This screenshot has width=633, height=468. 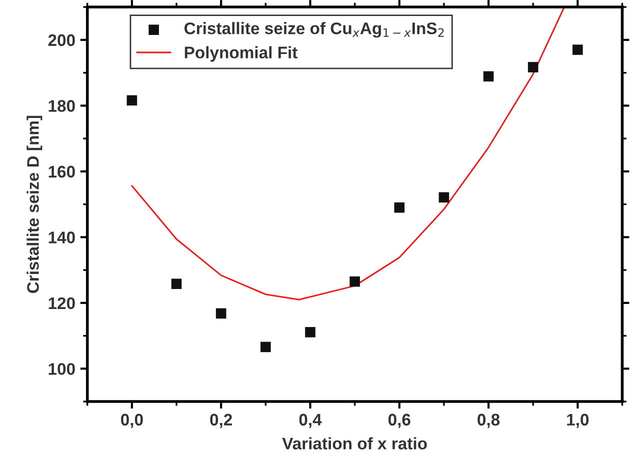 I want to click on y-tick-label: 100, so click(x=61, y=369).